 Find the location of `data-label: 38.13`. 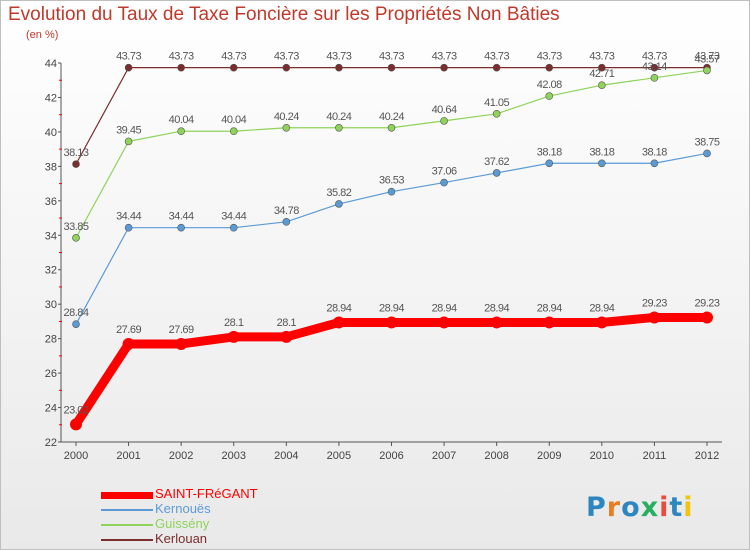

data-label: 38.13 is located at coordinates (75, 153).